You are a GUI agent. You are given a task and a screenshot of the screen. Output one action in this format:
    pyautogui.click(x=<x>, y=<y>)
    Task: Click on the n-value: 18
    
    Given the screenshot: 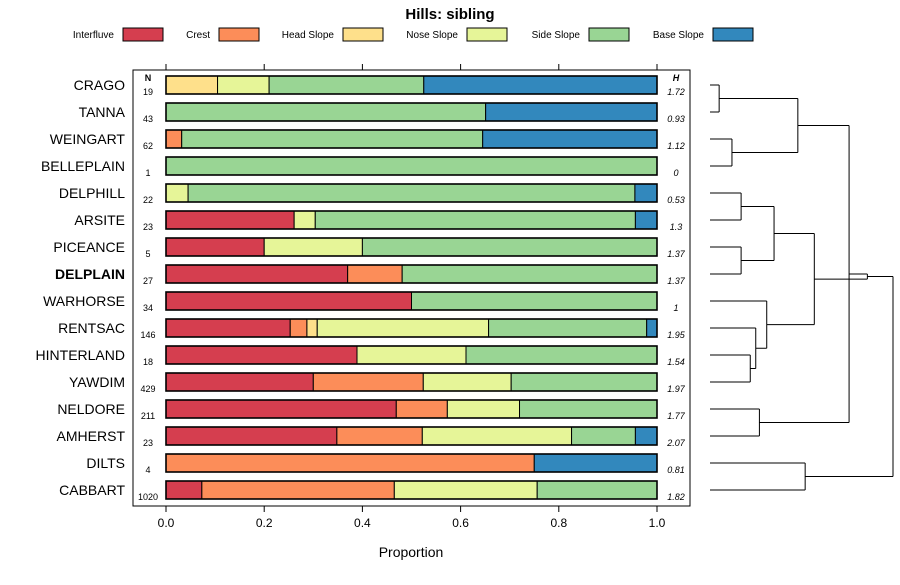 What is the action you would take?
    pyautogui.click(x=148, y=362)
    